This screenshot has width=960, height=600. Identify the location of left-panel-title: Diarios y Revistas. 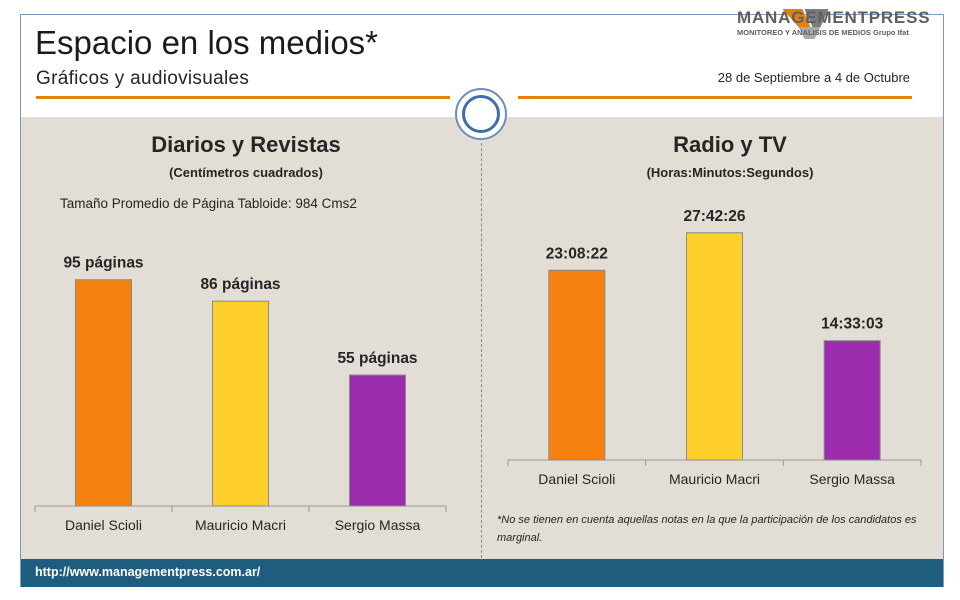
(246, 144).